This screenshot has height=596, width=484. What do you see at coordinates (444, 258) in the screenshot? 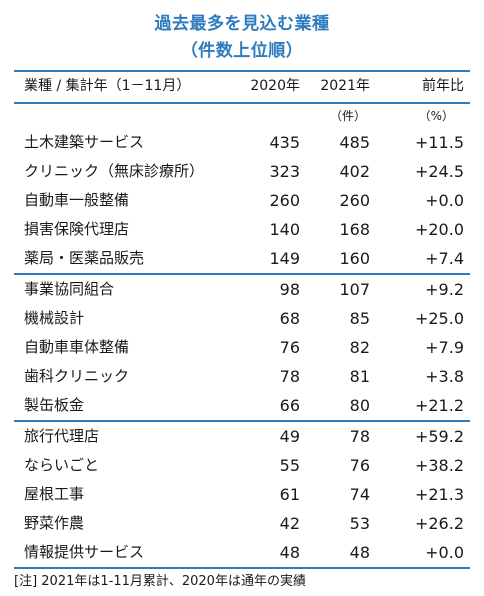
I see `yoy-ratio: +7.4` at bounding box center [444, 258].